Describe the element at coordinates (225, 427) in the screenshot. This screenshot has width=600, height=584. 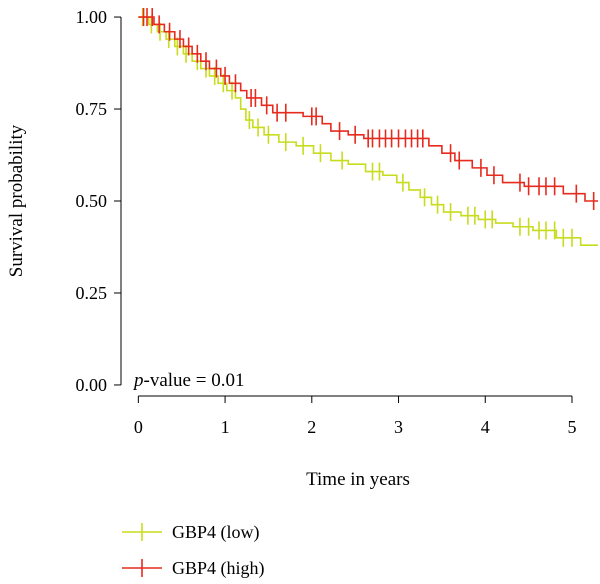
I see `x-tick-label: 1` at that location.